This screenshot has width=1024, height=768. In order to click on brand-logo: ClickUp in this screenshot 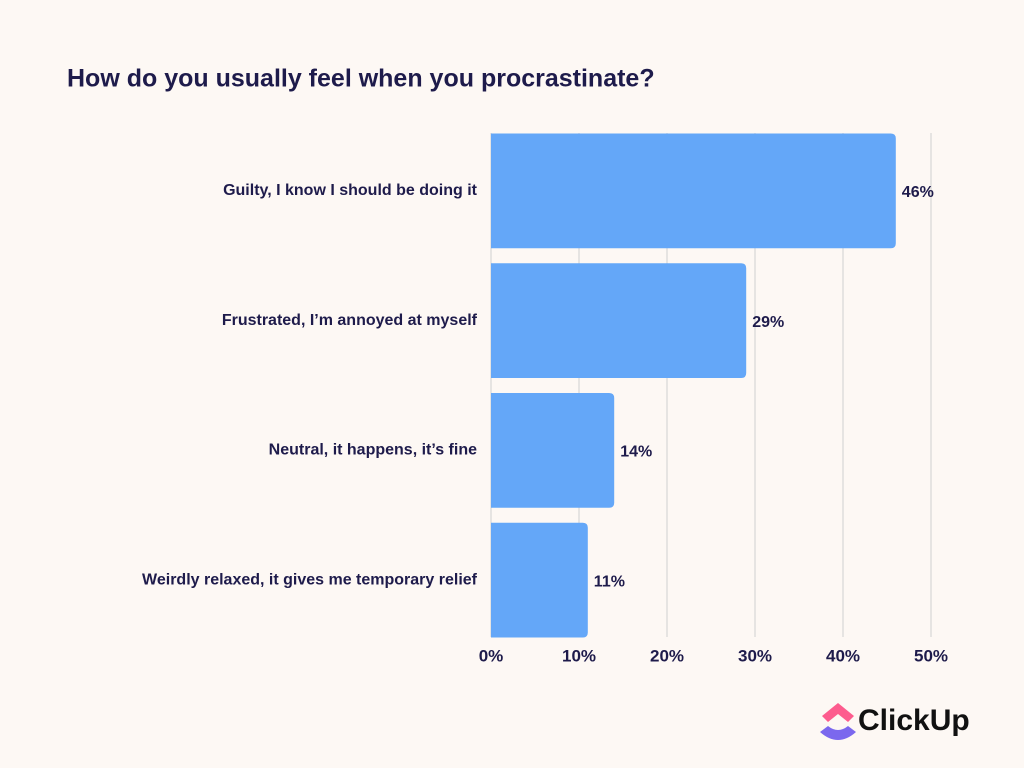, I will do `click(895, 721)`.